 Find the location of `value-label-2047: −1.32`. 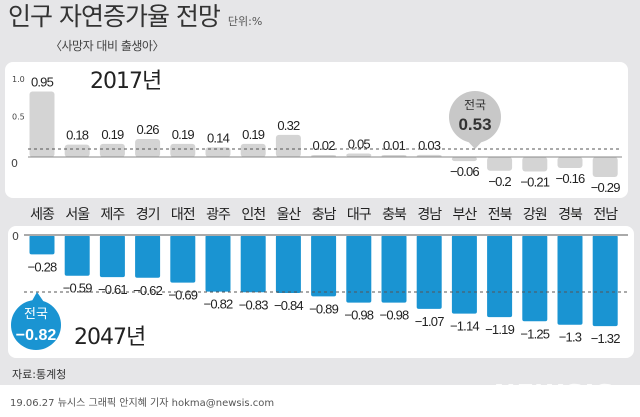

value-label-2047: −1.32 is located at coordinates (605, 338).